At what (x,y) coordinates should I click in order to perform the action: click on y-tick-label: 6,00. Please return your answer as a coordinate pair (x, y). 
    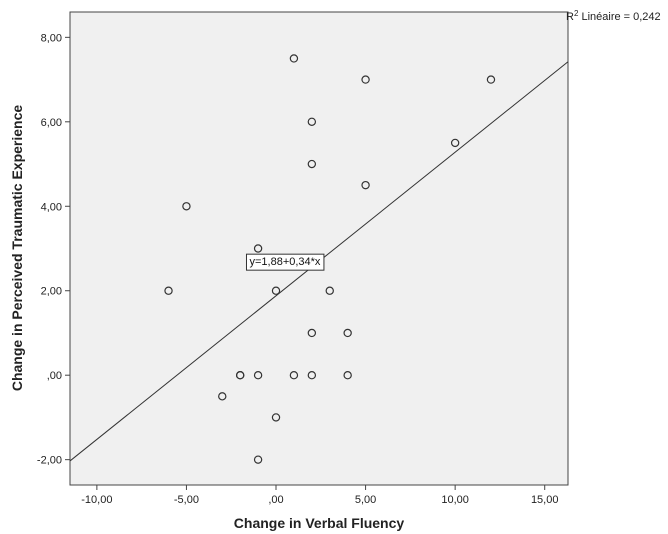
    Looking at the image, I should click on (51, 123).